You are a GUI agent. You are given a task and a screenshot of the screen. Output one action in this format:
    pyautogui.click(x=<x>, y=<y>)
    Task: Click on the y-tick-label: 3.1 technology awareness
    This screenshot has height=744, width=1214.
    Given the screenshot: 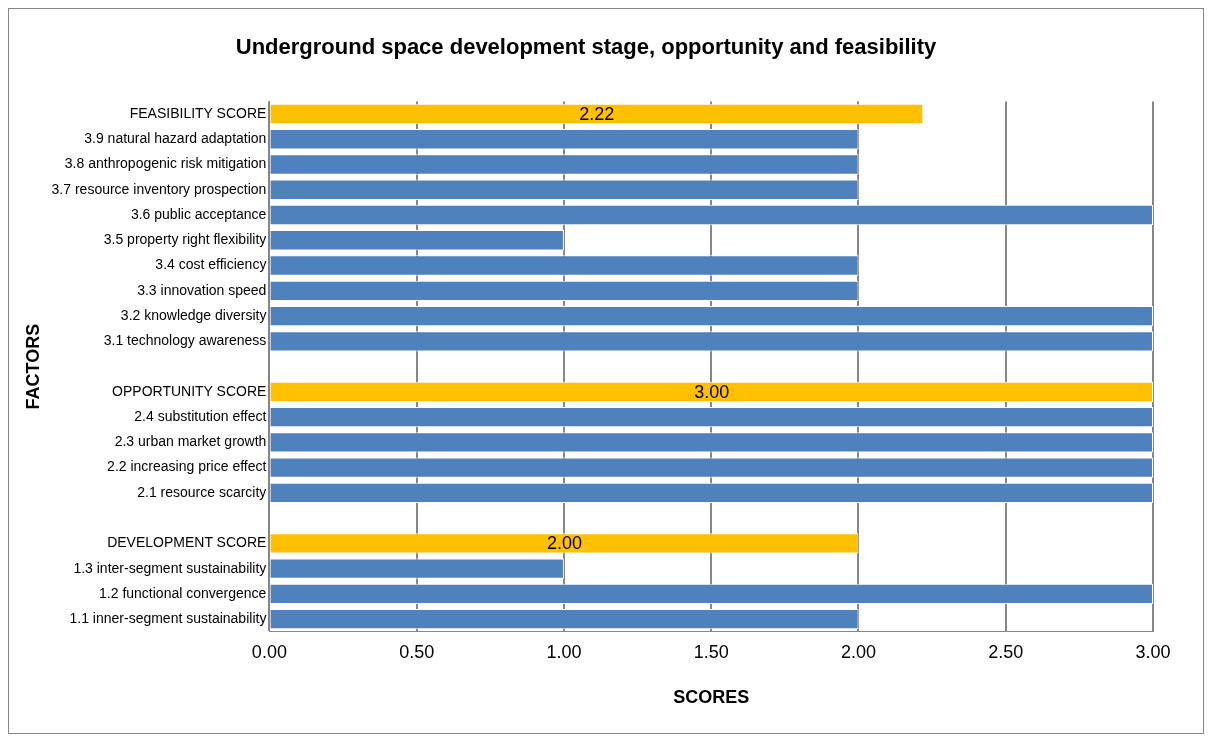 What is the action you would take?
    pyautogui.click(x=185, y=340)
    